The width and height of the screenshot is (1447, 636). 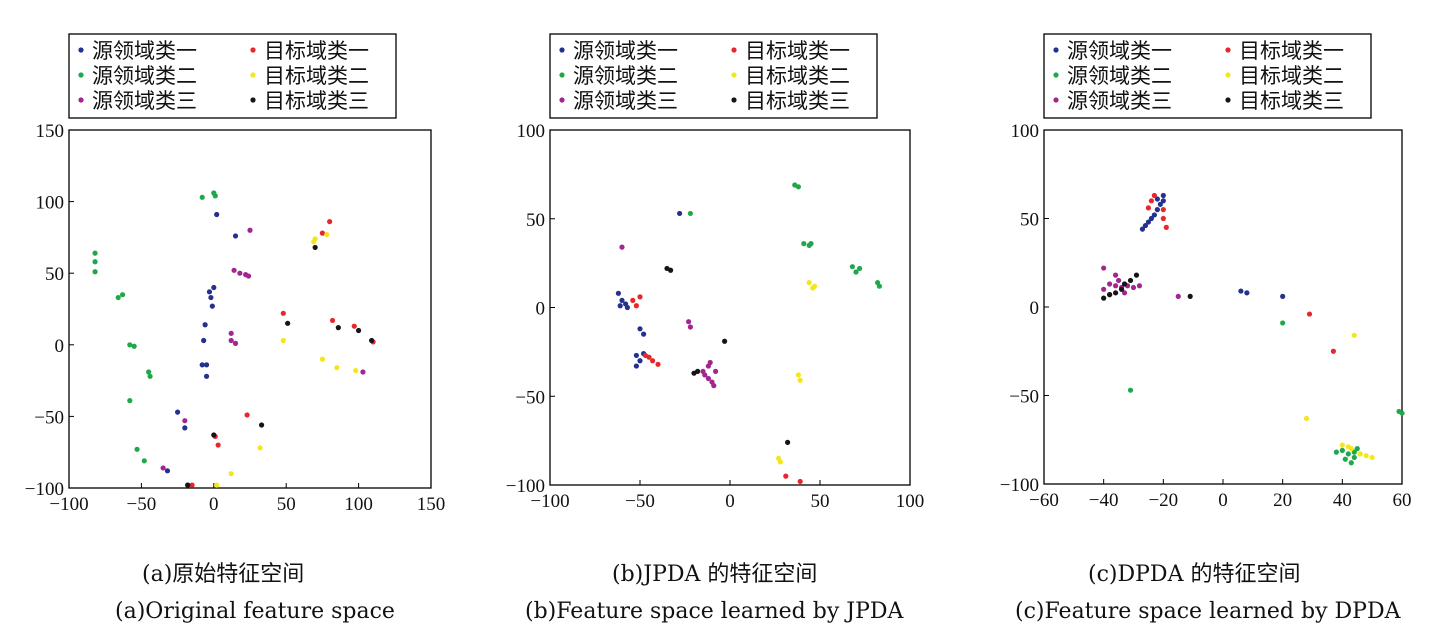 I want to click on legend-label: 目标域类二, so click(x=797, y=76).